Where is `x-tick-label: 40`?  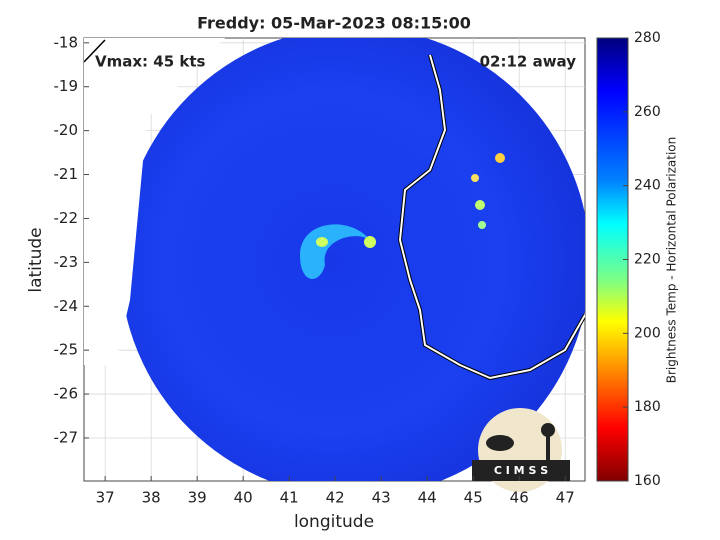
x-tick-label: 40 is located at coordinates (243, 498).